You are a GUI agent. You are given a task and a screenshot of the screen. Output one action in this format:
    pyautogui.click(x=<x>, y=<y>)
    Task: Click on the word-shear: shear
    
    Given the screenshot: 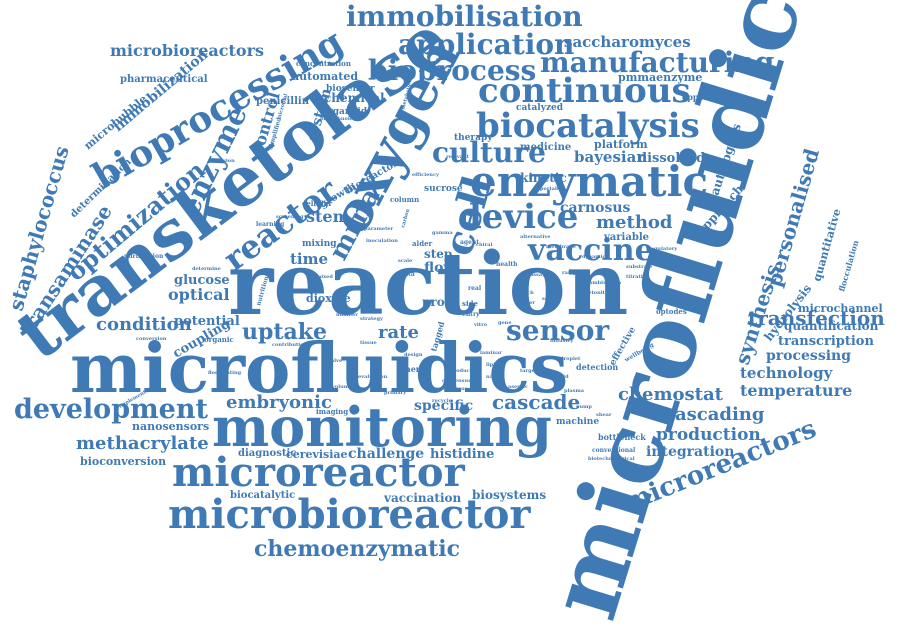 What is the action you would take?
    pyautogui.click(x=604, y=415)
    